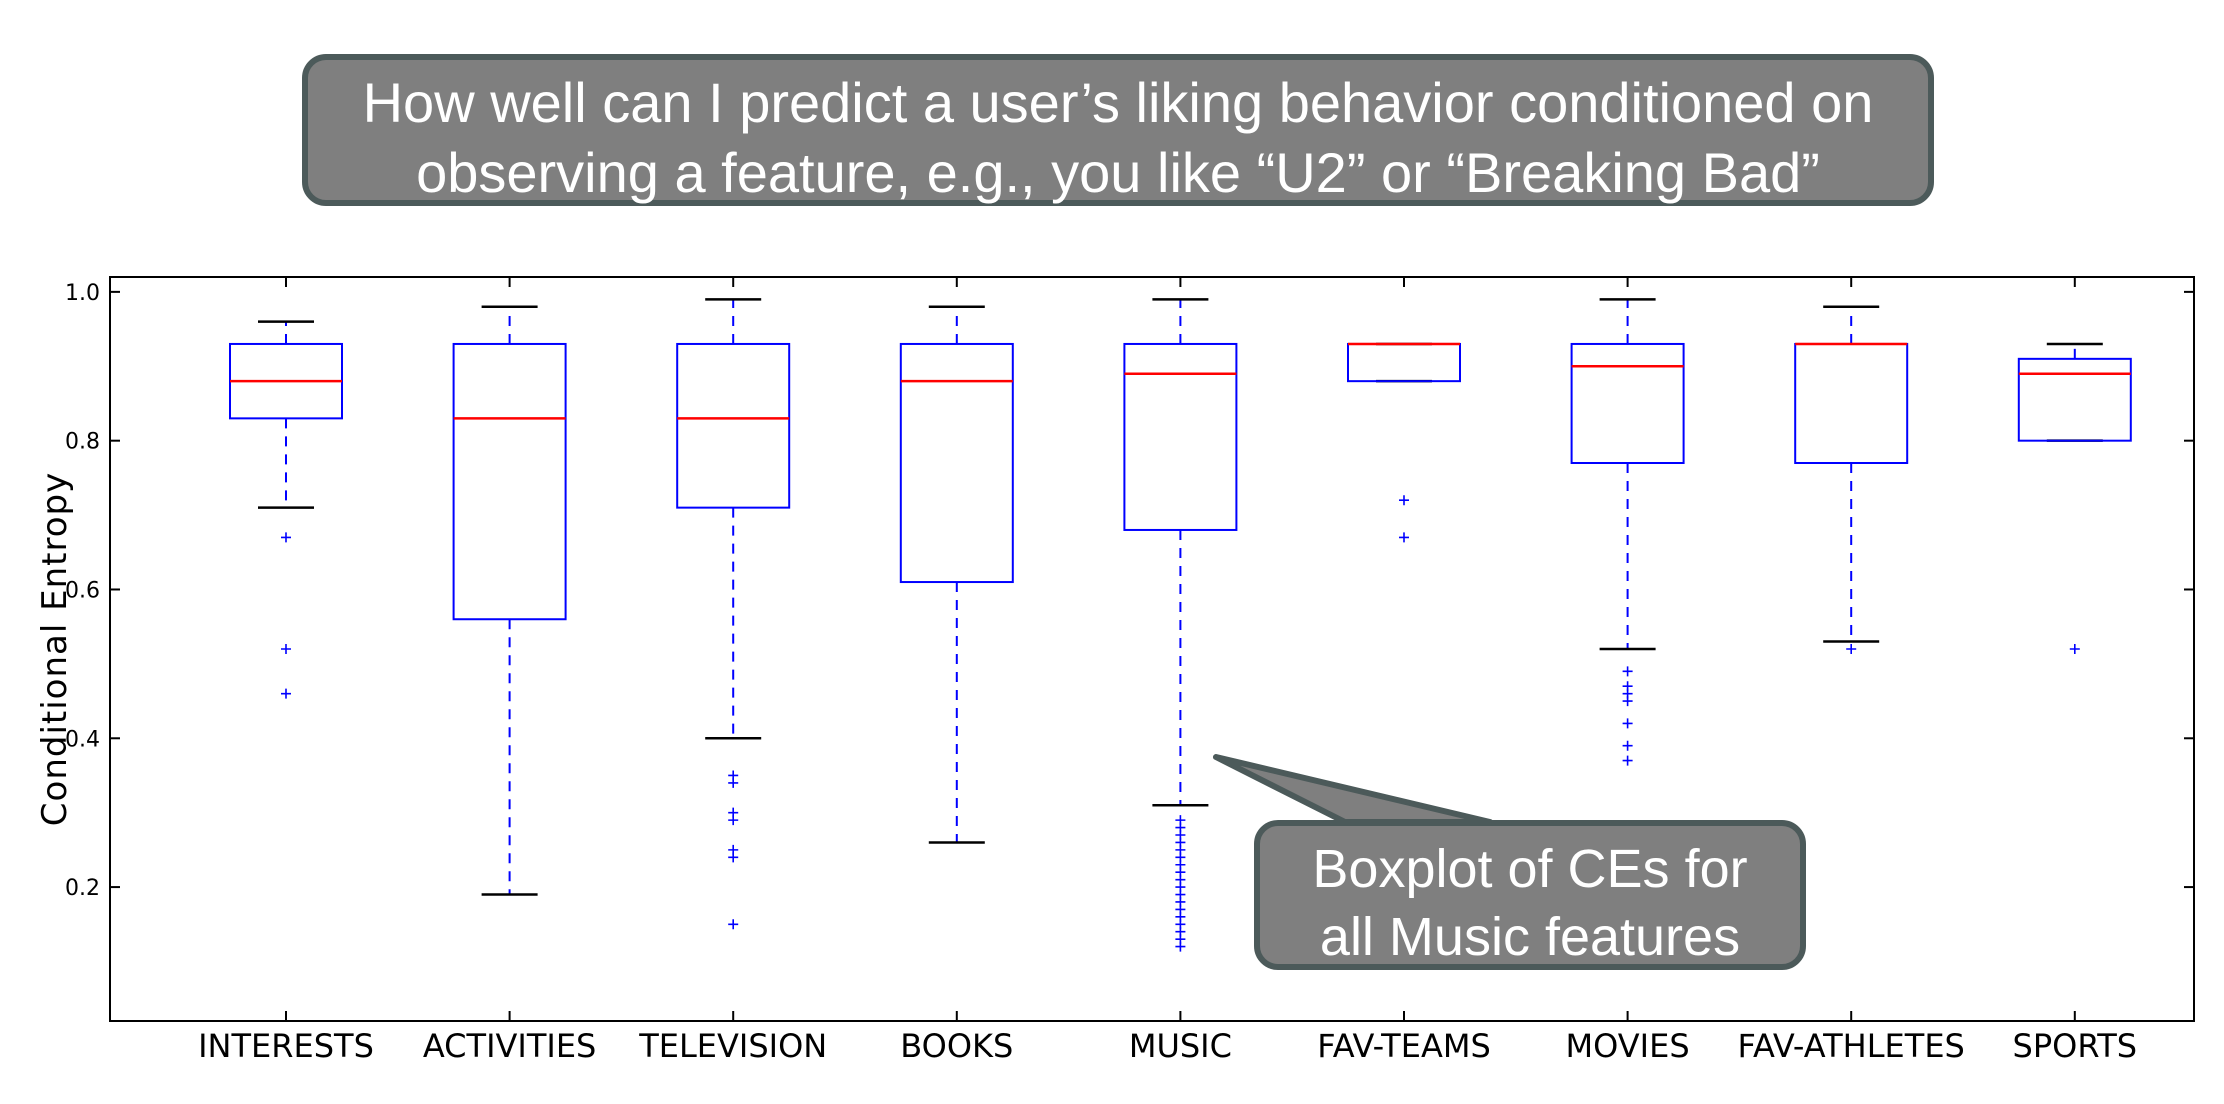  I want to click on callout-pointer, so click(1353, 789).